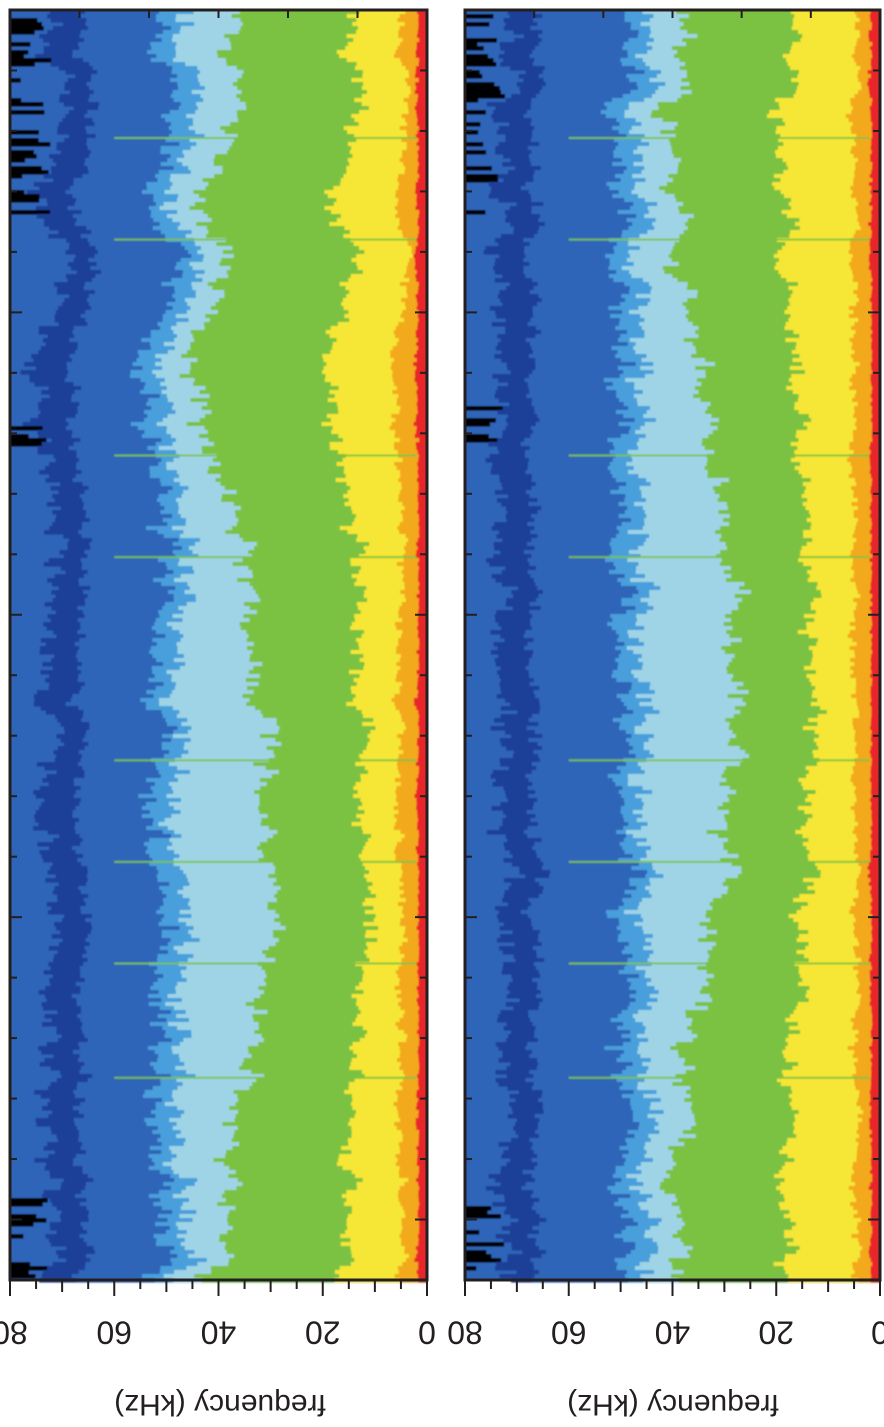 This screenshot has height=1427, width=884. I want to click on x-axis-label-right: frequency (kHz), so click(673, 1404).